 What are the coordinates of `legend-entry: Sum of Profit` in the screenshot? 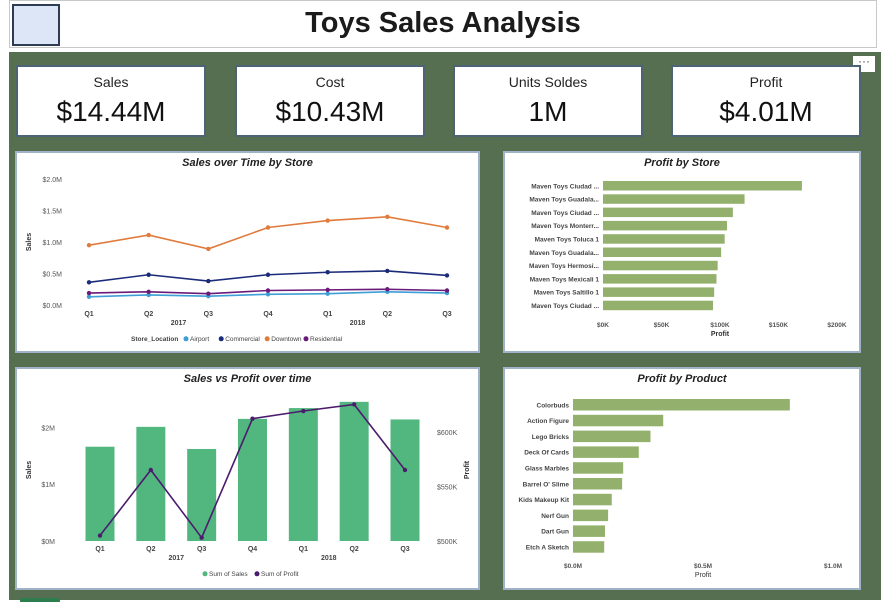 It's located at (280, 574).